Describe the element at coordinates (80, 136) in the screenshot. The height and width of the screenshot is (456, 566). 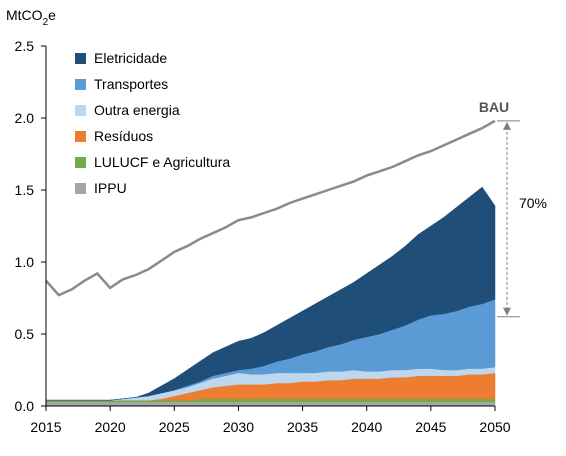
I see `legend-swatch-residuos` at that location.